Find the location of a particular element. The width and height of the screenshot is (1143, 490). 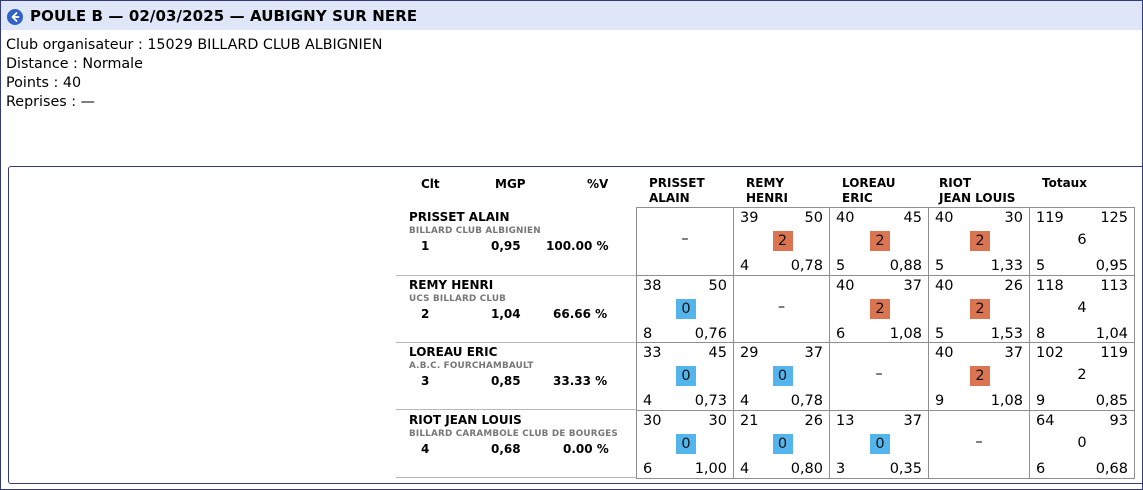

match-moyenne: 1,33 is located at coordinates (1006, 266).